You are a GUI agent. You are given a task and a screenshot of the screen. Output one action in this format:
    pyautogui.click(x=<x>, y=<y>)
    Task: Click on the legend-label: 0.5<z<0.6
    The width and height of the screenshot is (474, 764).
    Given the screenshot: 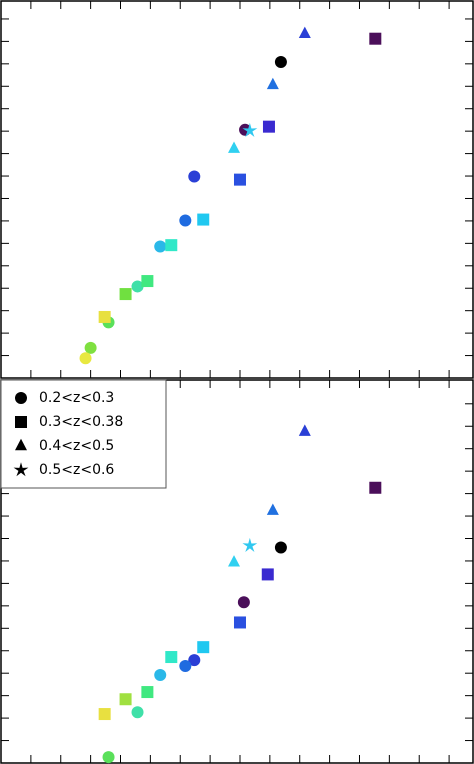 What is the action you would take?
    pyautogui.click(x=76, y=470)
    